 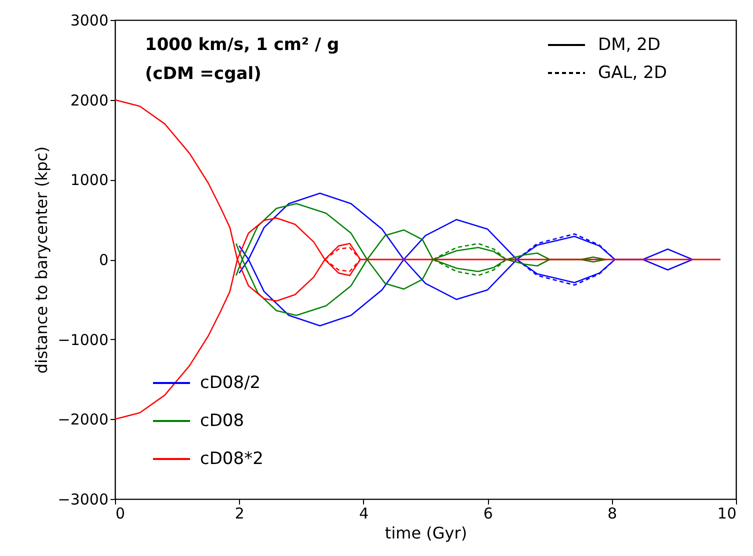 I want to click on text: 1000 km/s, 1 cm² / g, so click(x=242, y=45).